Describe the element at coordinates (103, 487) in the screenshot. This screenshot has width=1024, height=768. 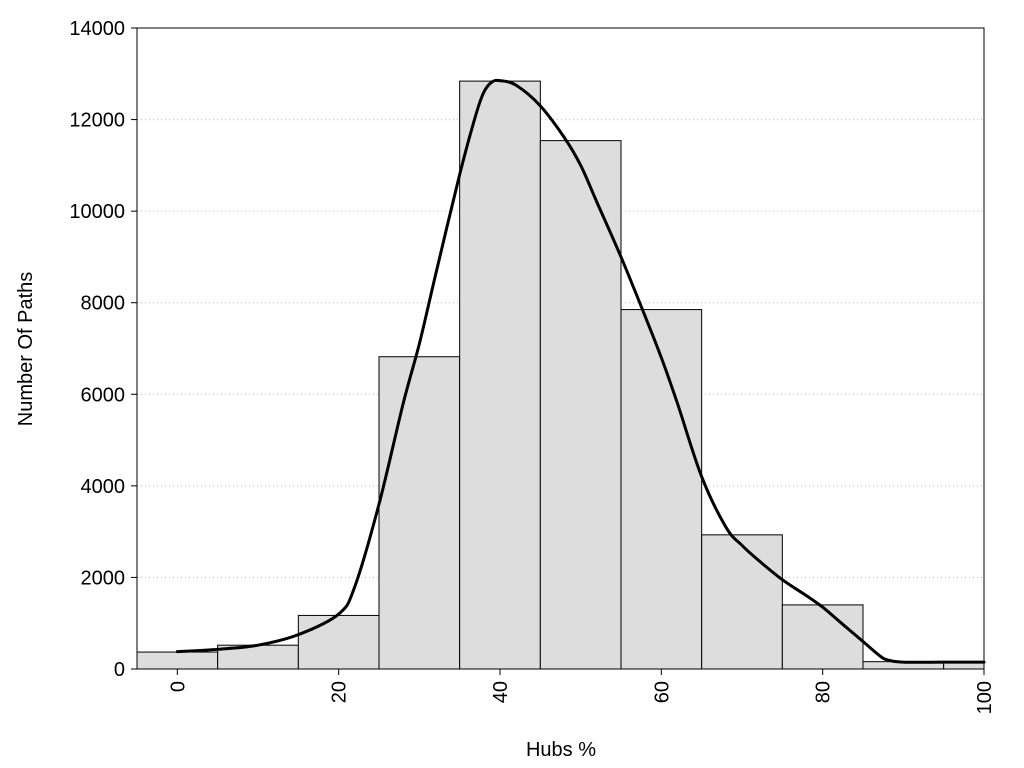
I see `y-tick-label: 4000` at that location.